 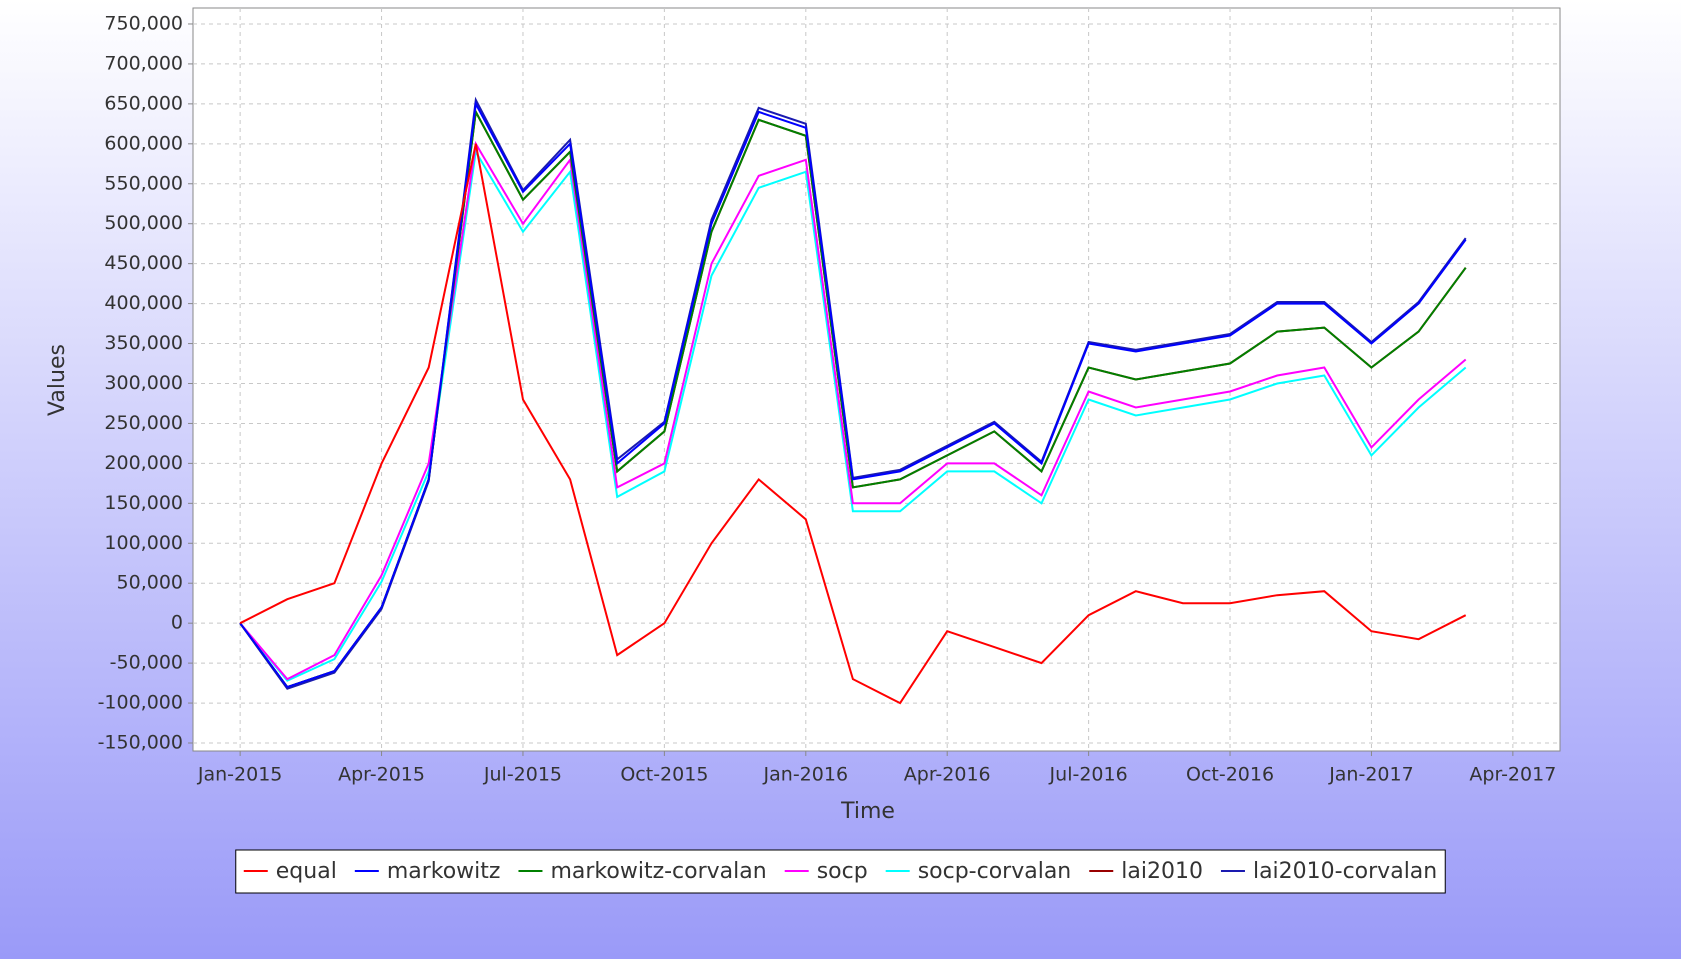 What do you see at coordinates (381, 775) in the screenshot?
I see `x-tick-label: Apr-2015` at bounding box center [381, 775].